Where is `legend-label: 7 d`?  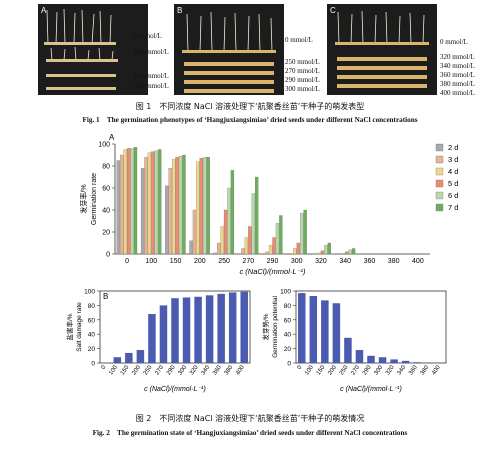
legend-label: 7 d is located at coordinates (453, 207).